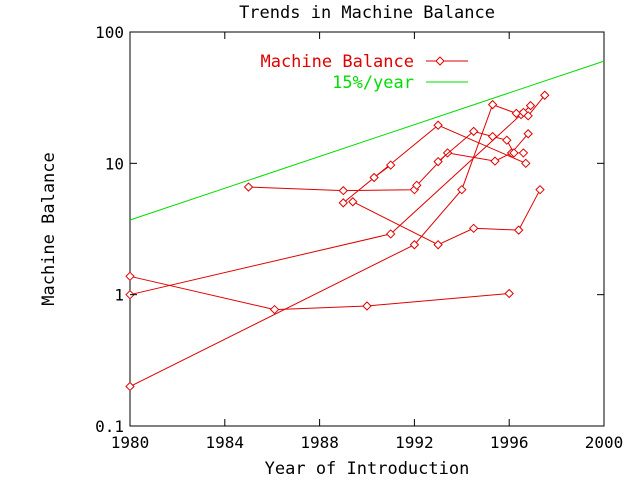  Describe the element at coordinates (440, 61) in the screenshot. I see `legend-marker-diamond` at that location.